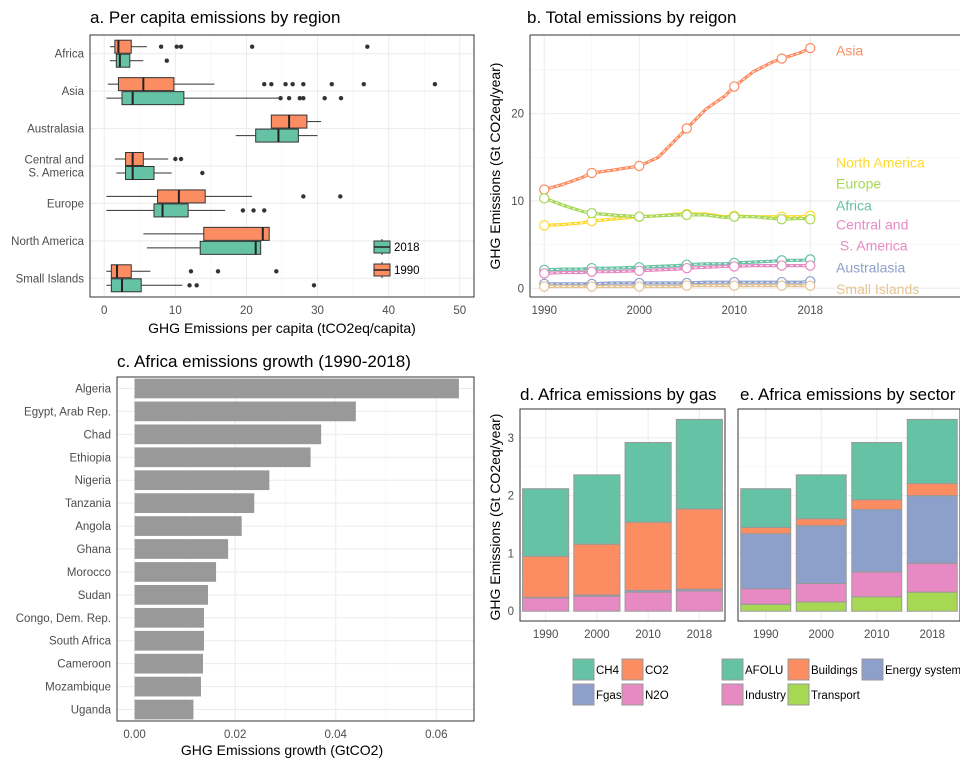  I want to click on panel-d-x-tick-label: 1990, so click(546, 635).